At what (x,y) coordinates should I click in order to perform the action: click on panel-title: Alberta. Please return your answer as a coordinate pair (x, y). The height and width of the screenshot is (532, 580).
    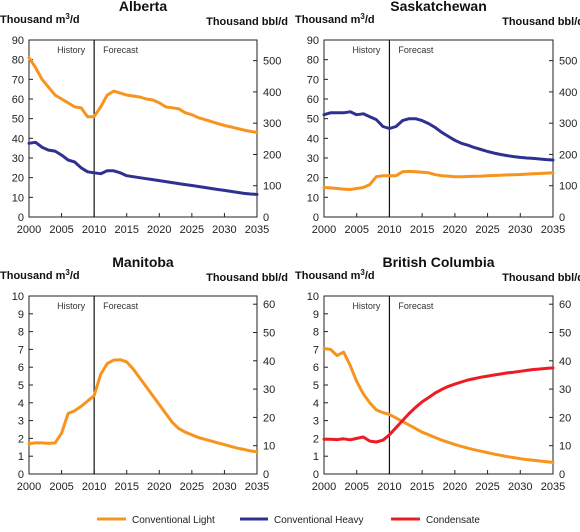
    Looking at the image, I should click on (143, 7).